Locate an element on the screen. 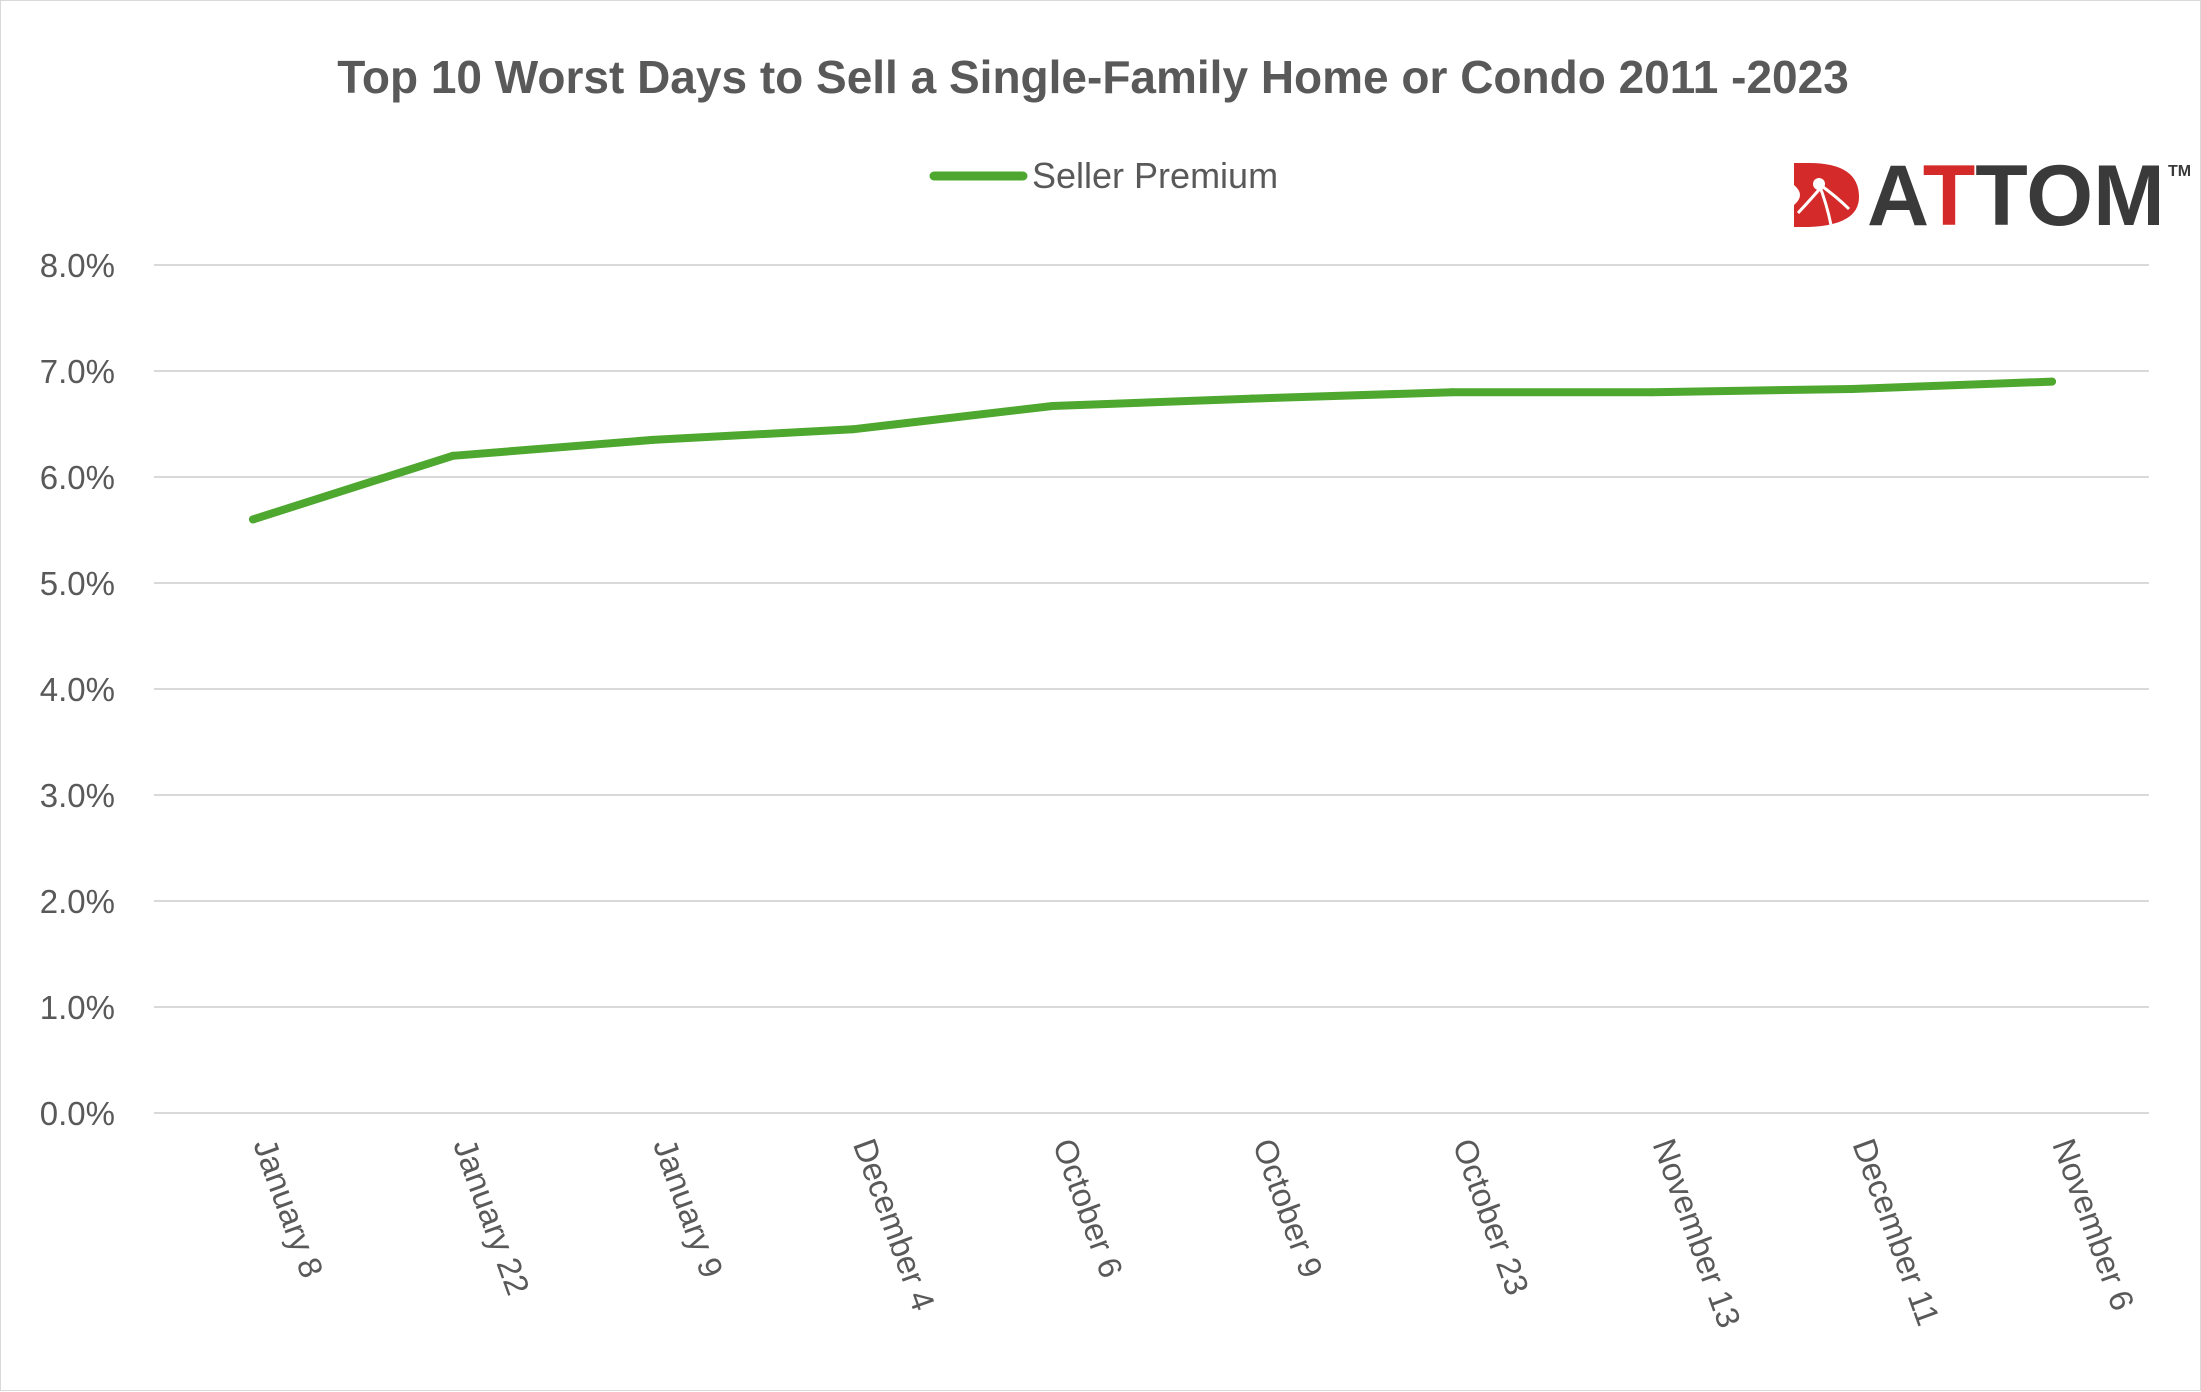 The width and height of the screenshot is (2201, 1392). x-category-label: January 22 is located at coordinates (491, 1217).